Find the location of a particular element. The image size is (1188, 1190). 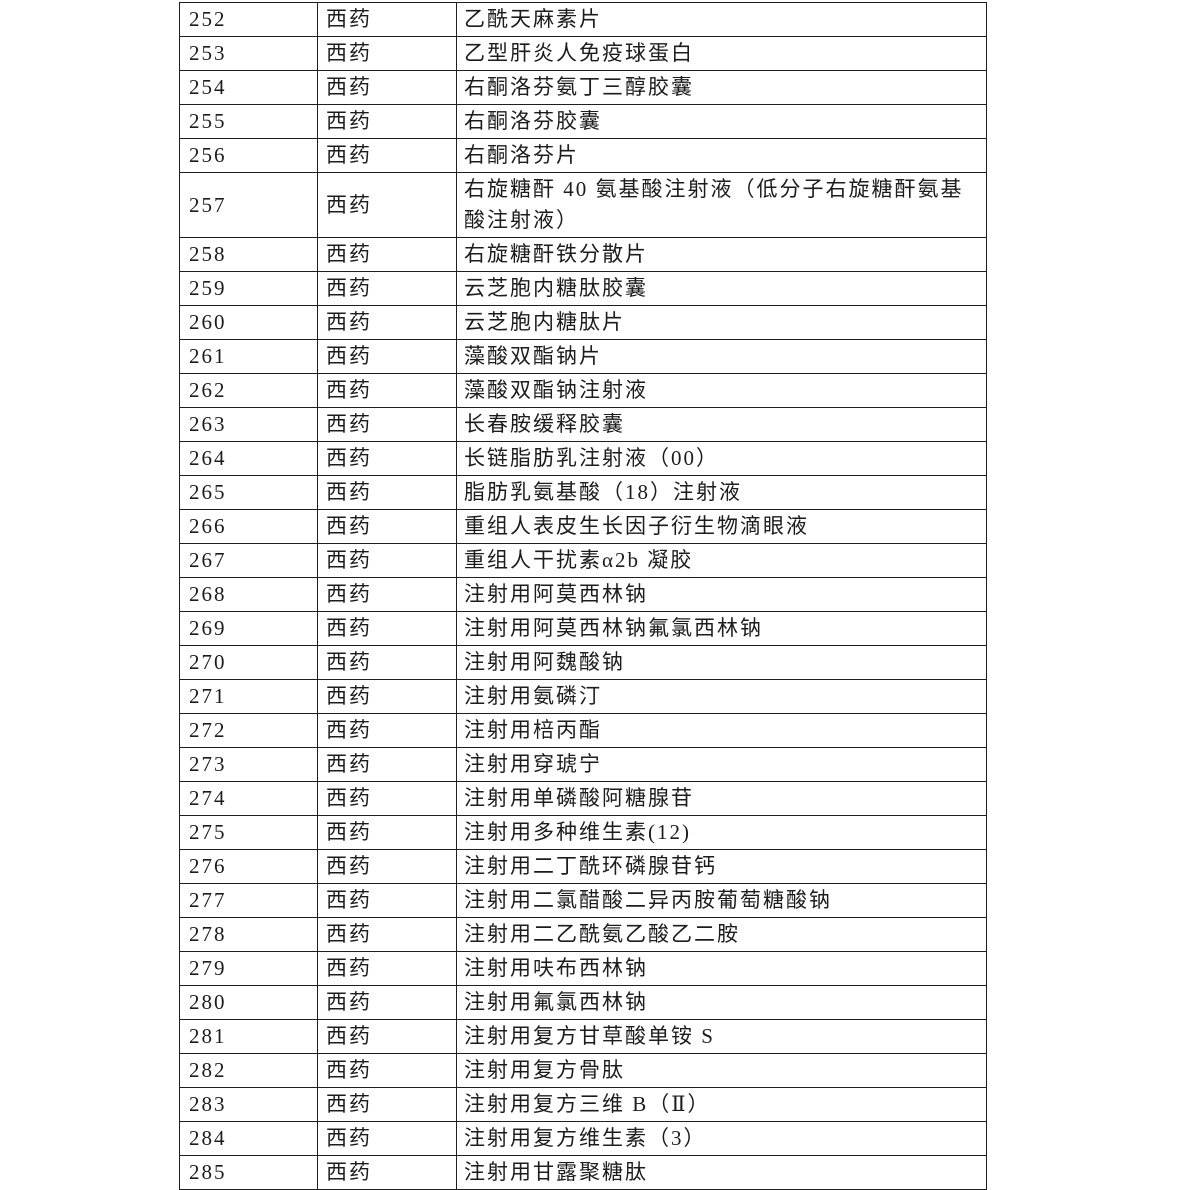

table-row: 279 西药 注射用呋布西林钠 is located at coordinates (583, 968).